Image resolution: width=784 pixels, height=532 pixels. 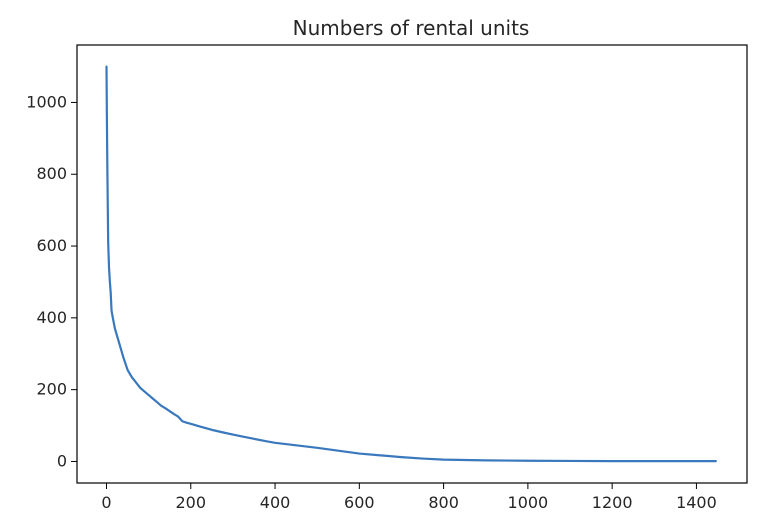 I want to click on x-tick-label: 1000, so click(x=528, y=502).